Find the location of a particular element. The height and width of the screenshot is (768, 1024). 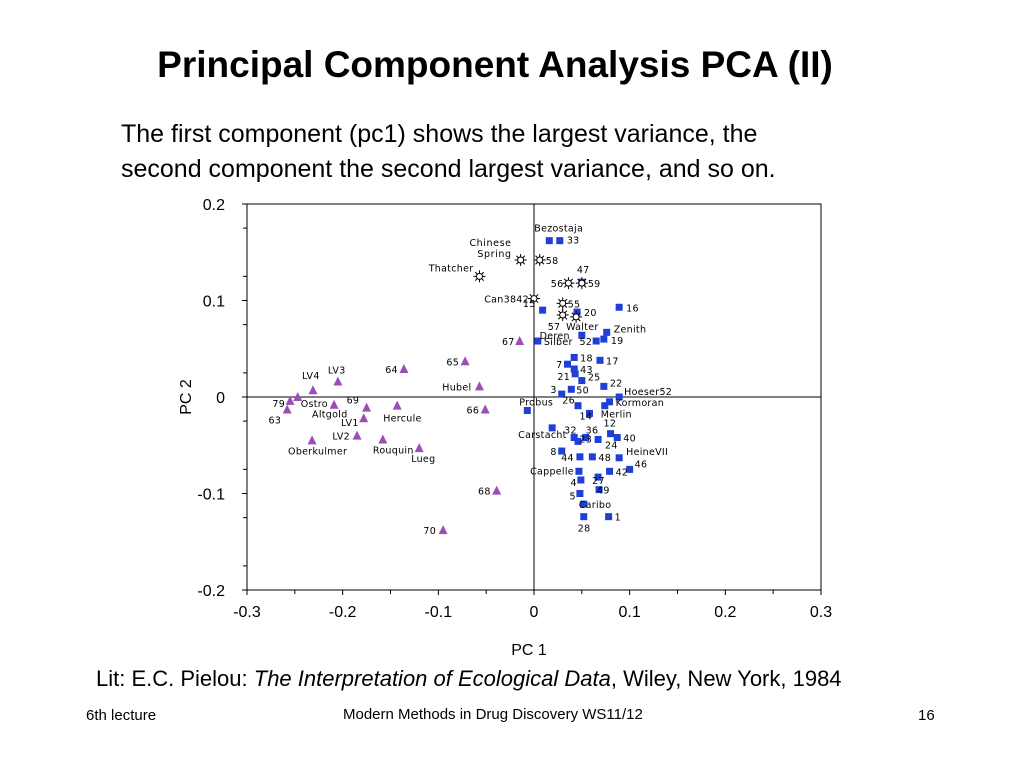

footer-course: Modern Methods in Drug Discovery WS11/12 is located at coordinates (493, 714).